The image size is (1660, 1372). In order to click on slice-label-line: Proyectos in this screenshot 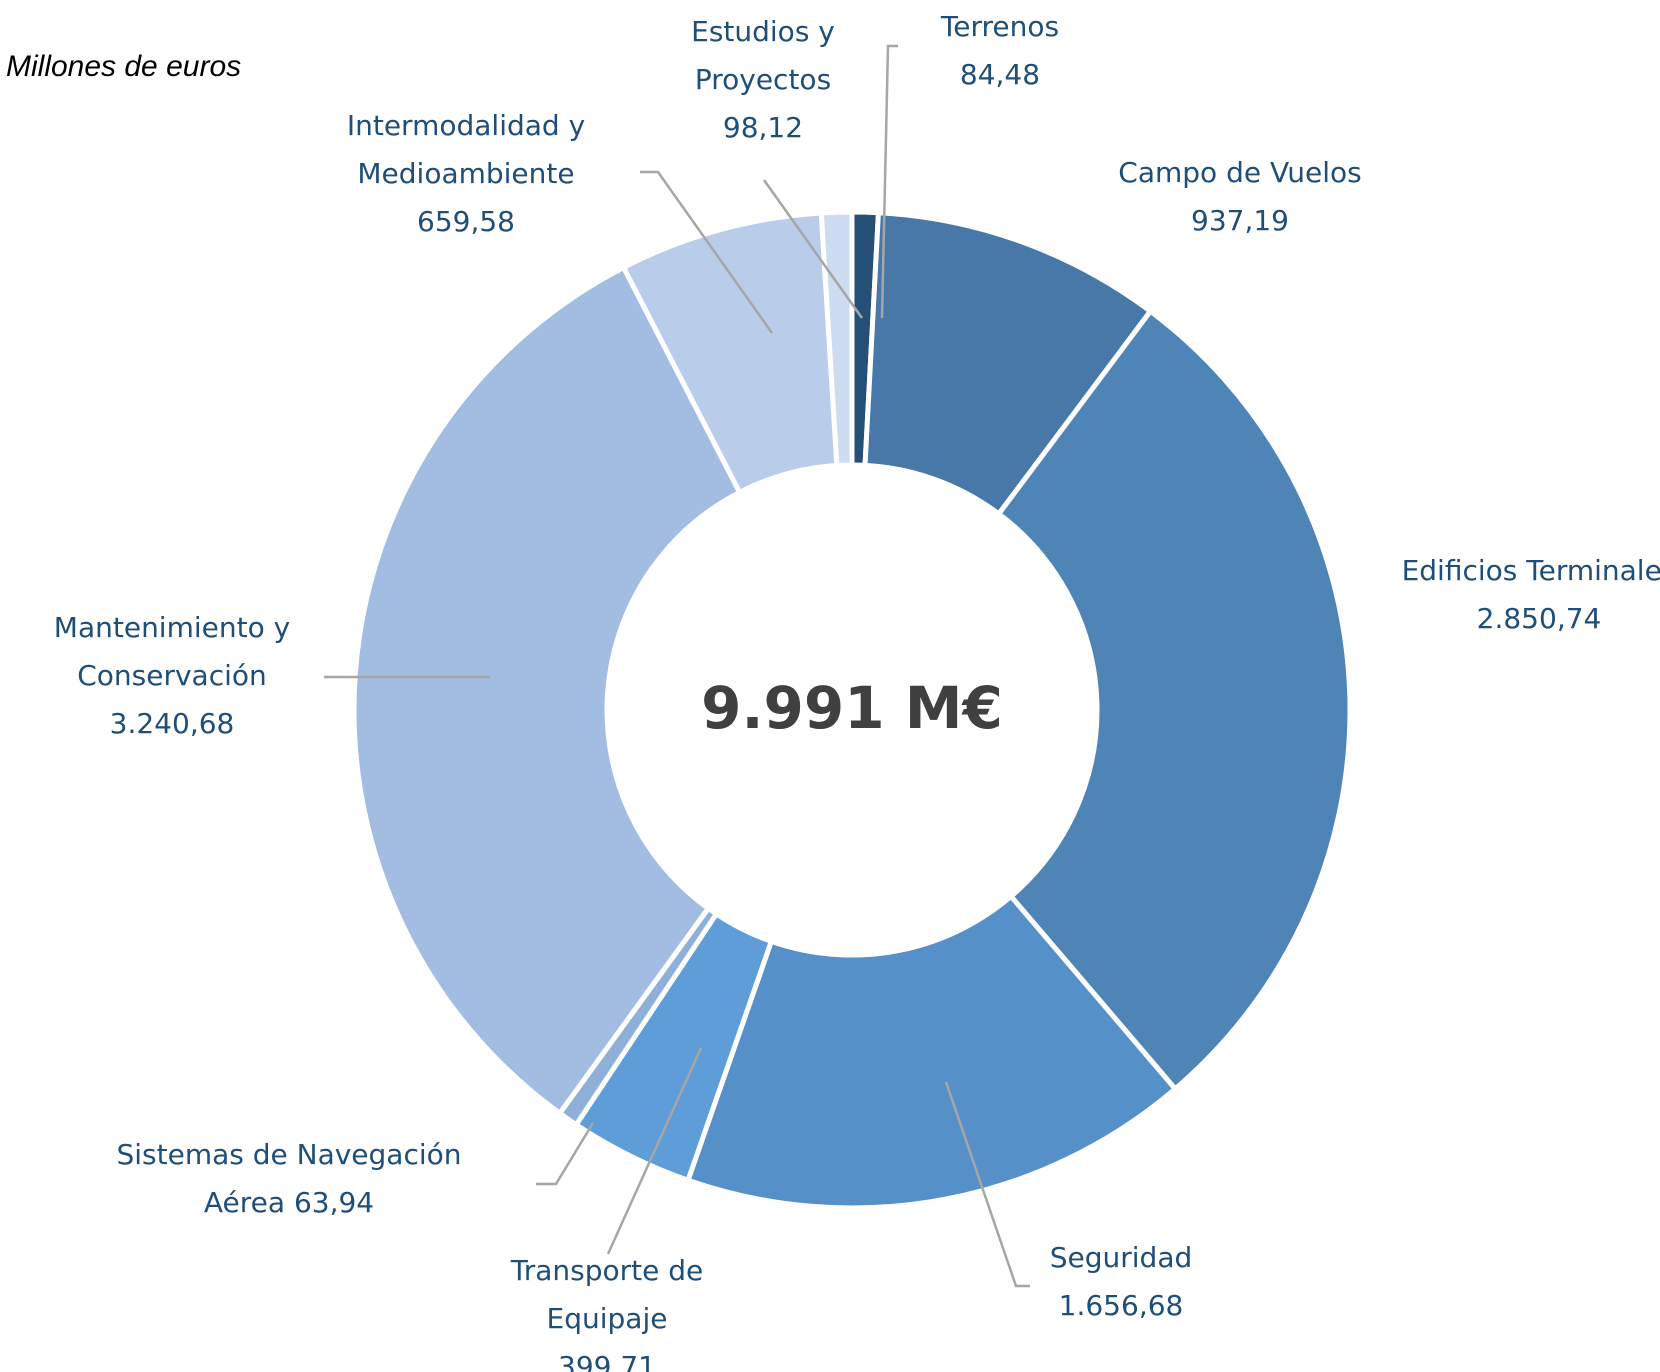, I will do `click(763, 79)`.